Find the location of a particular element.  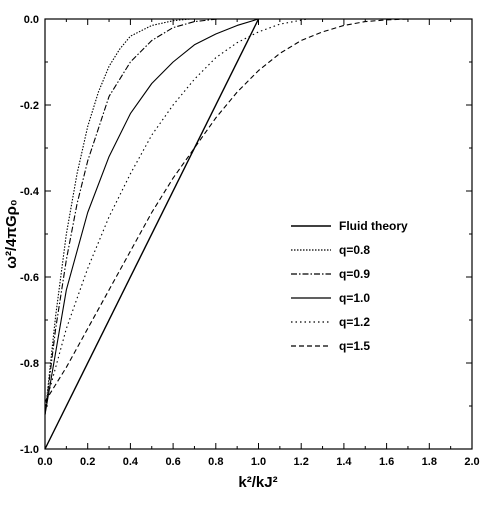

x-tick-label: 0.6 is located at coordinates (172, 462).